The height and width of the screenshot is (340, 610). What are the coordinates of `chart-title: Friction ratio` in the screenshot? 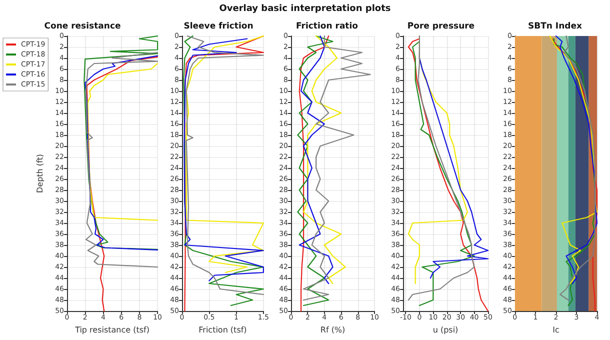 It's located at (327, 27).